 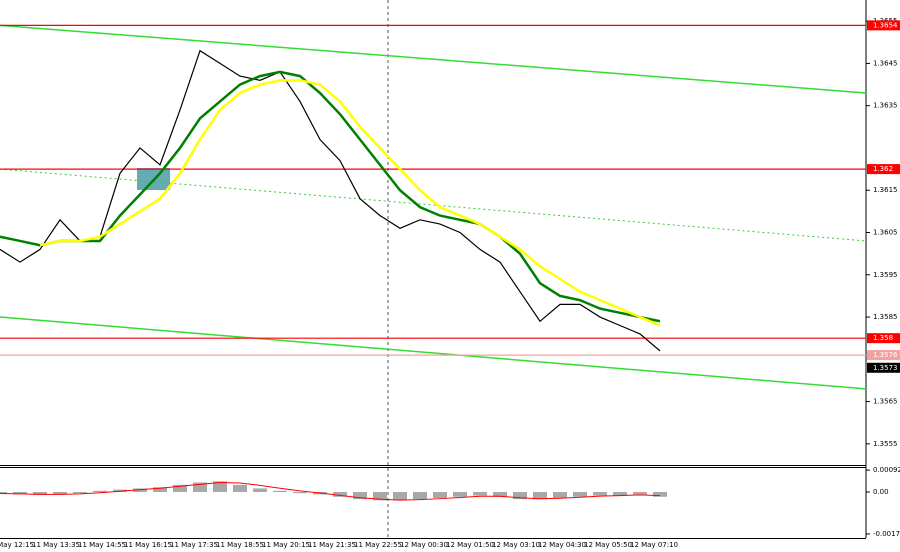 What do you see at coordinates (654, 545) in the screenshot?
I see `x-tick-label: 12 May 07:10` at bounding box center [654, 545].